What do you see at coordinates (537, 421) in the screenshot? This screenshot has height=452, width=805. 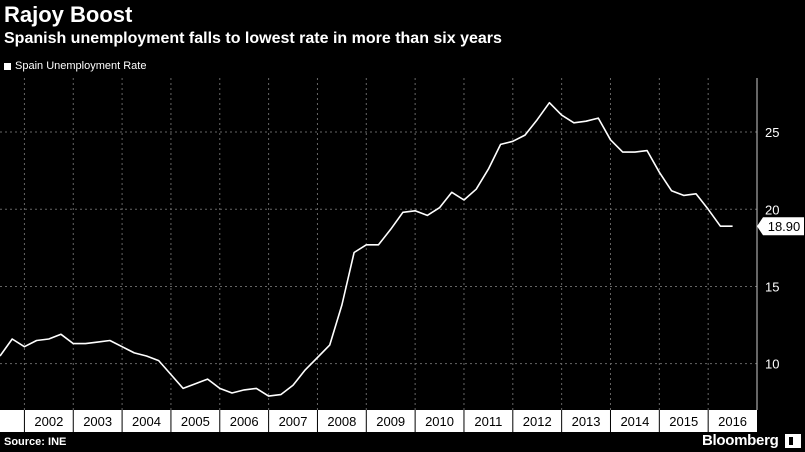 I see `x-tick-label: 2012` at bounding box center [537, 421].